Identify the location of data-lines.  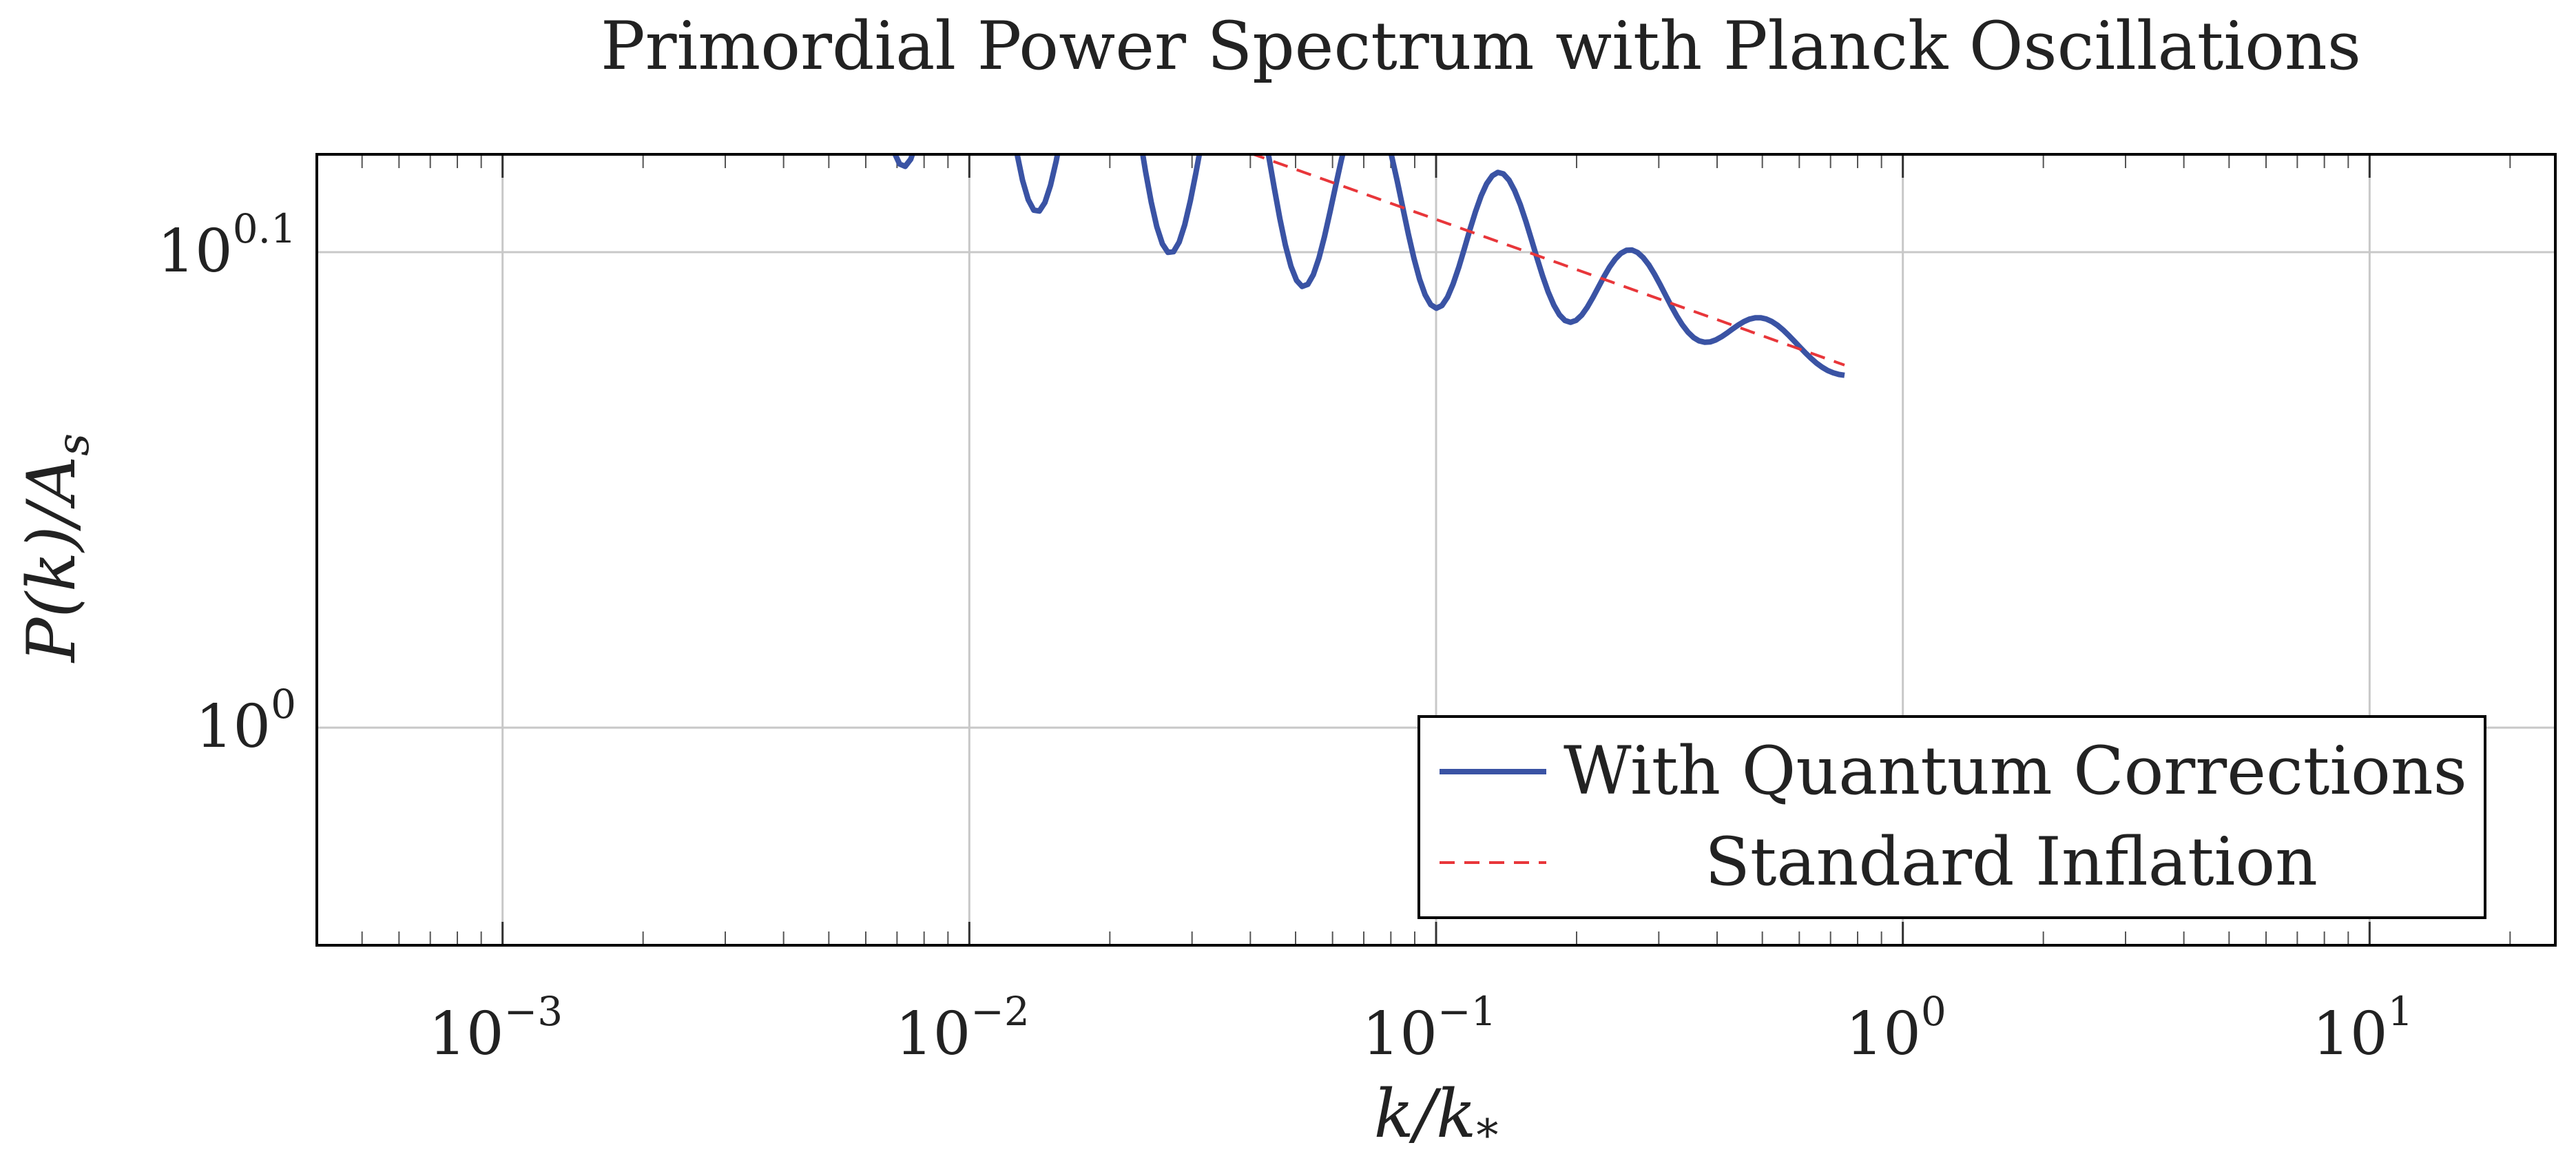
(1368, 266).